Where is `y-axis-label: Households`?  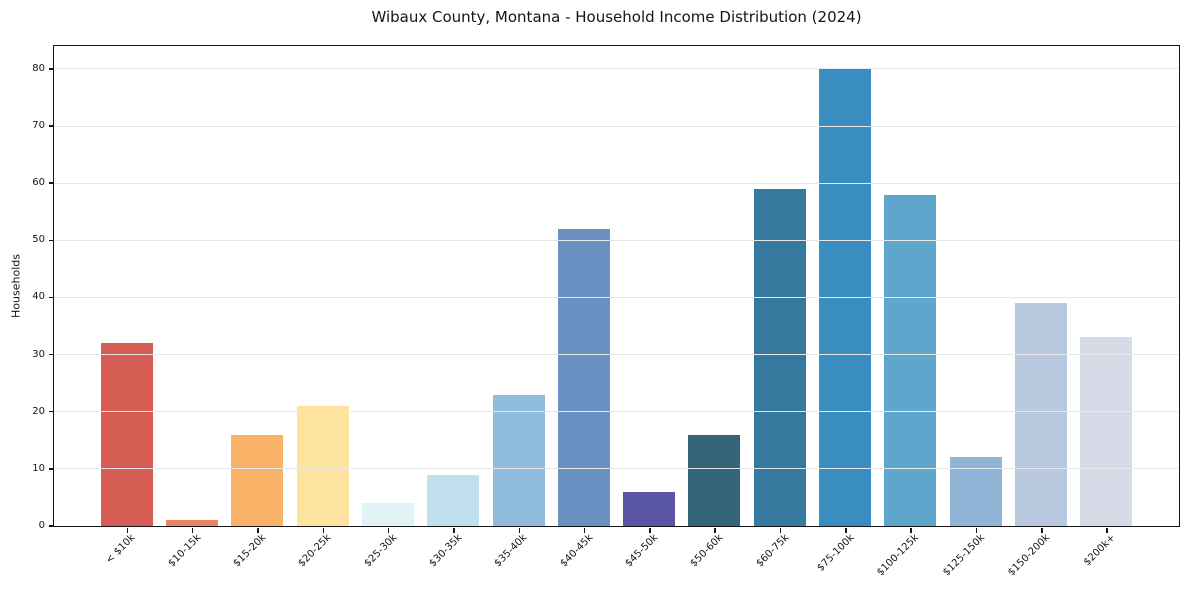 y-axis-label: Households is located at coordinates (16, 286).